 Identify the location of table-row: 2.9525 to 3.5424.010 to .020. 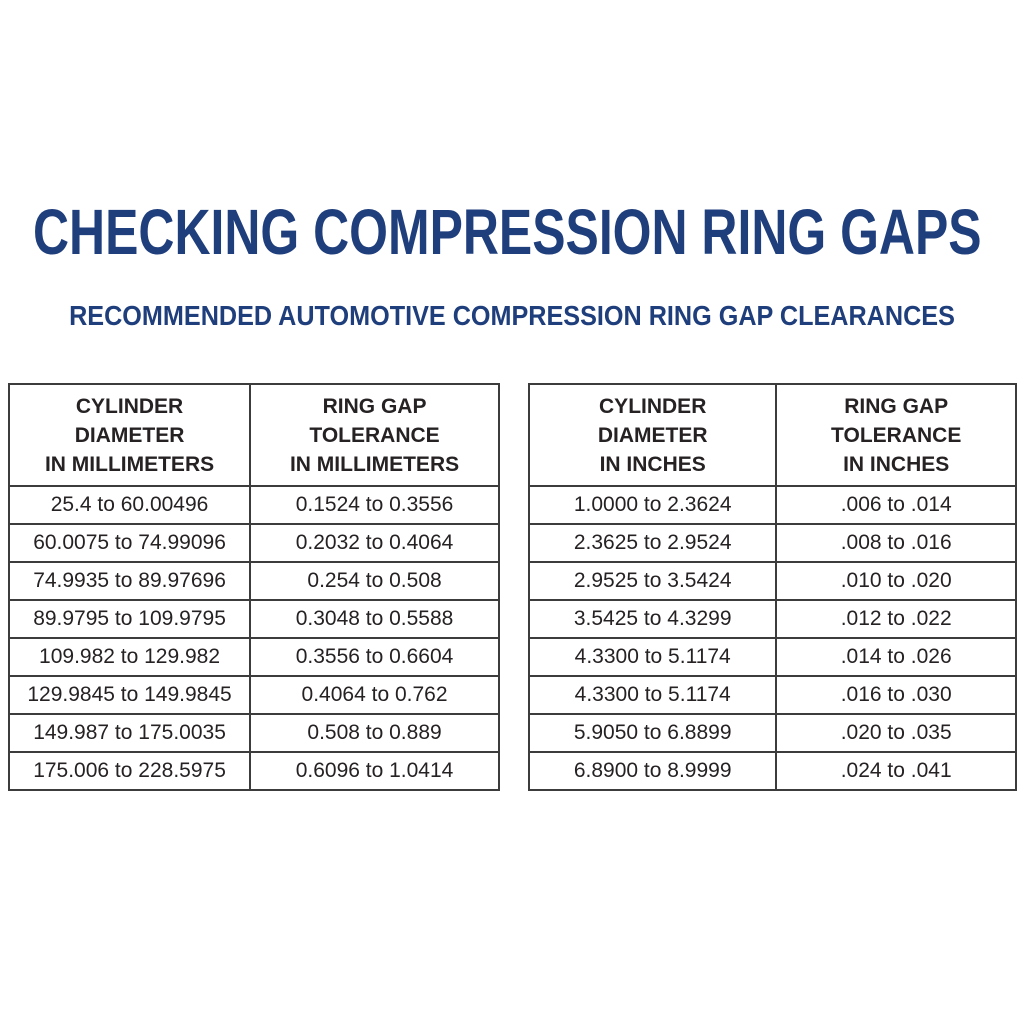
(772, 581).